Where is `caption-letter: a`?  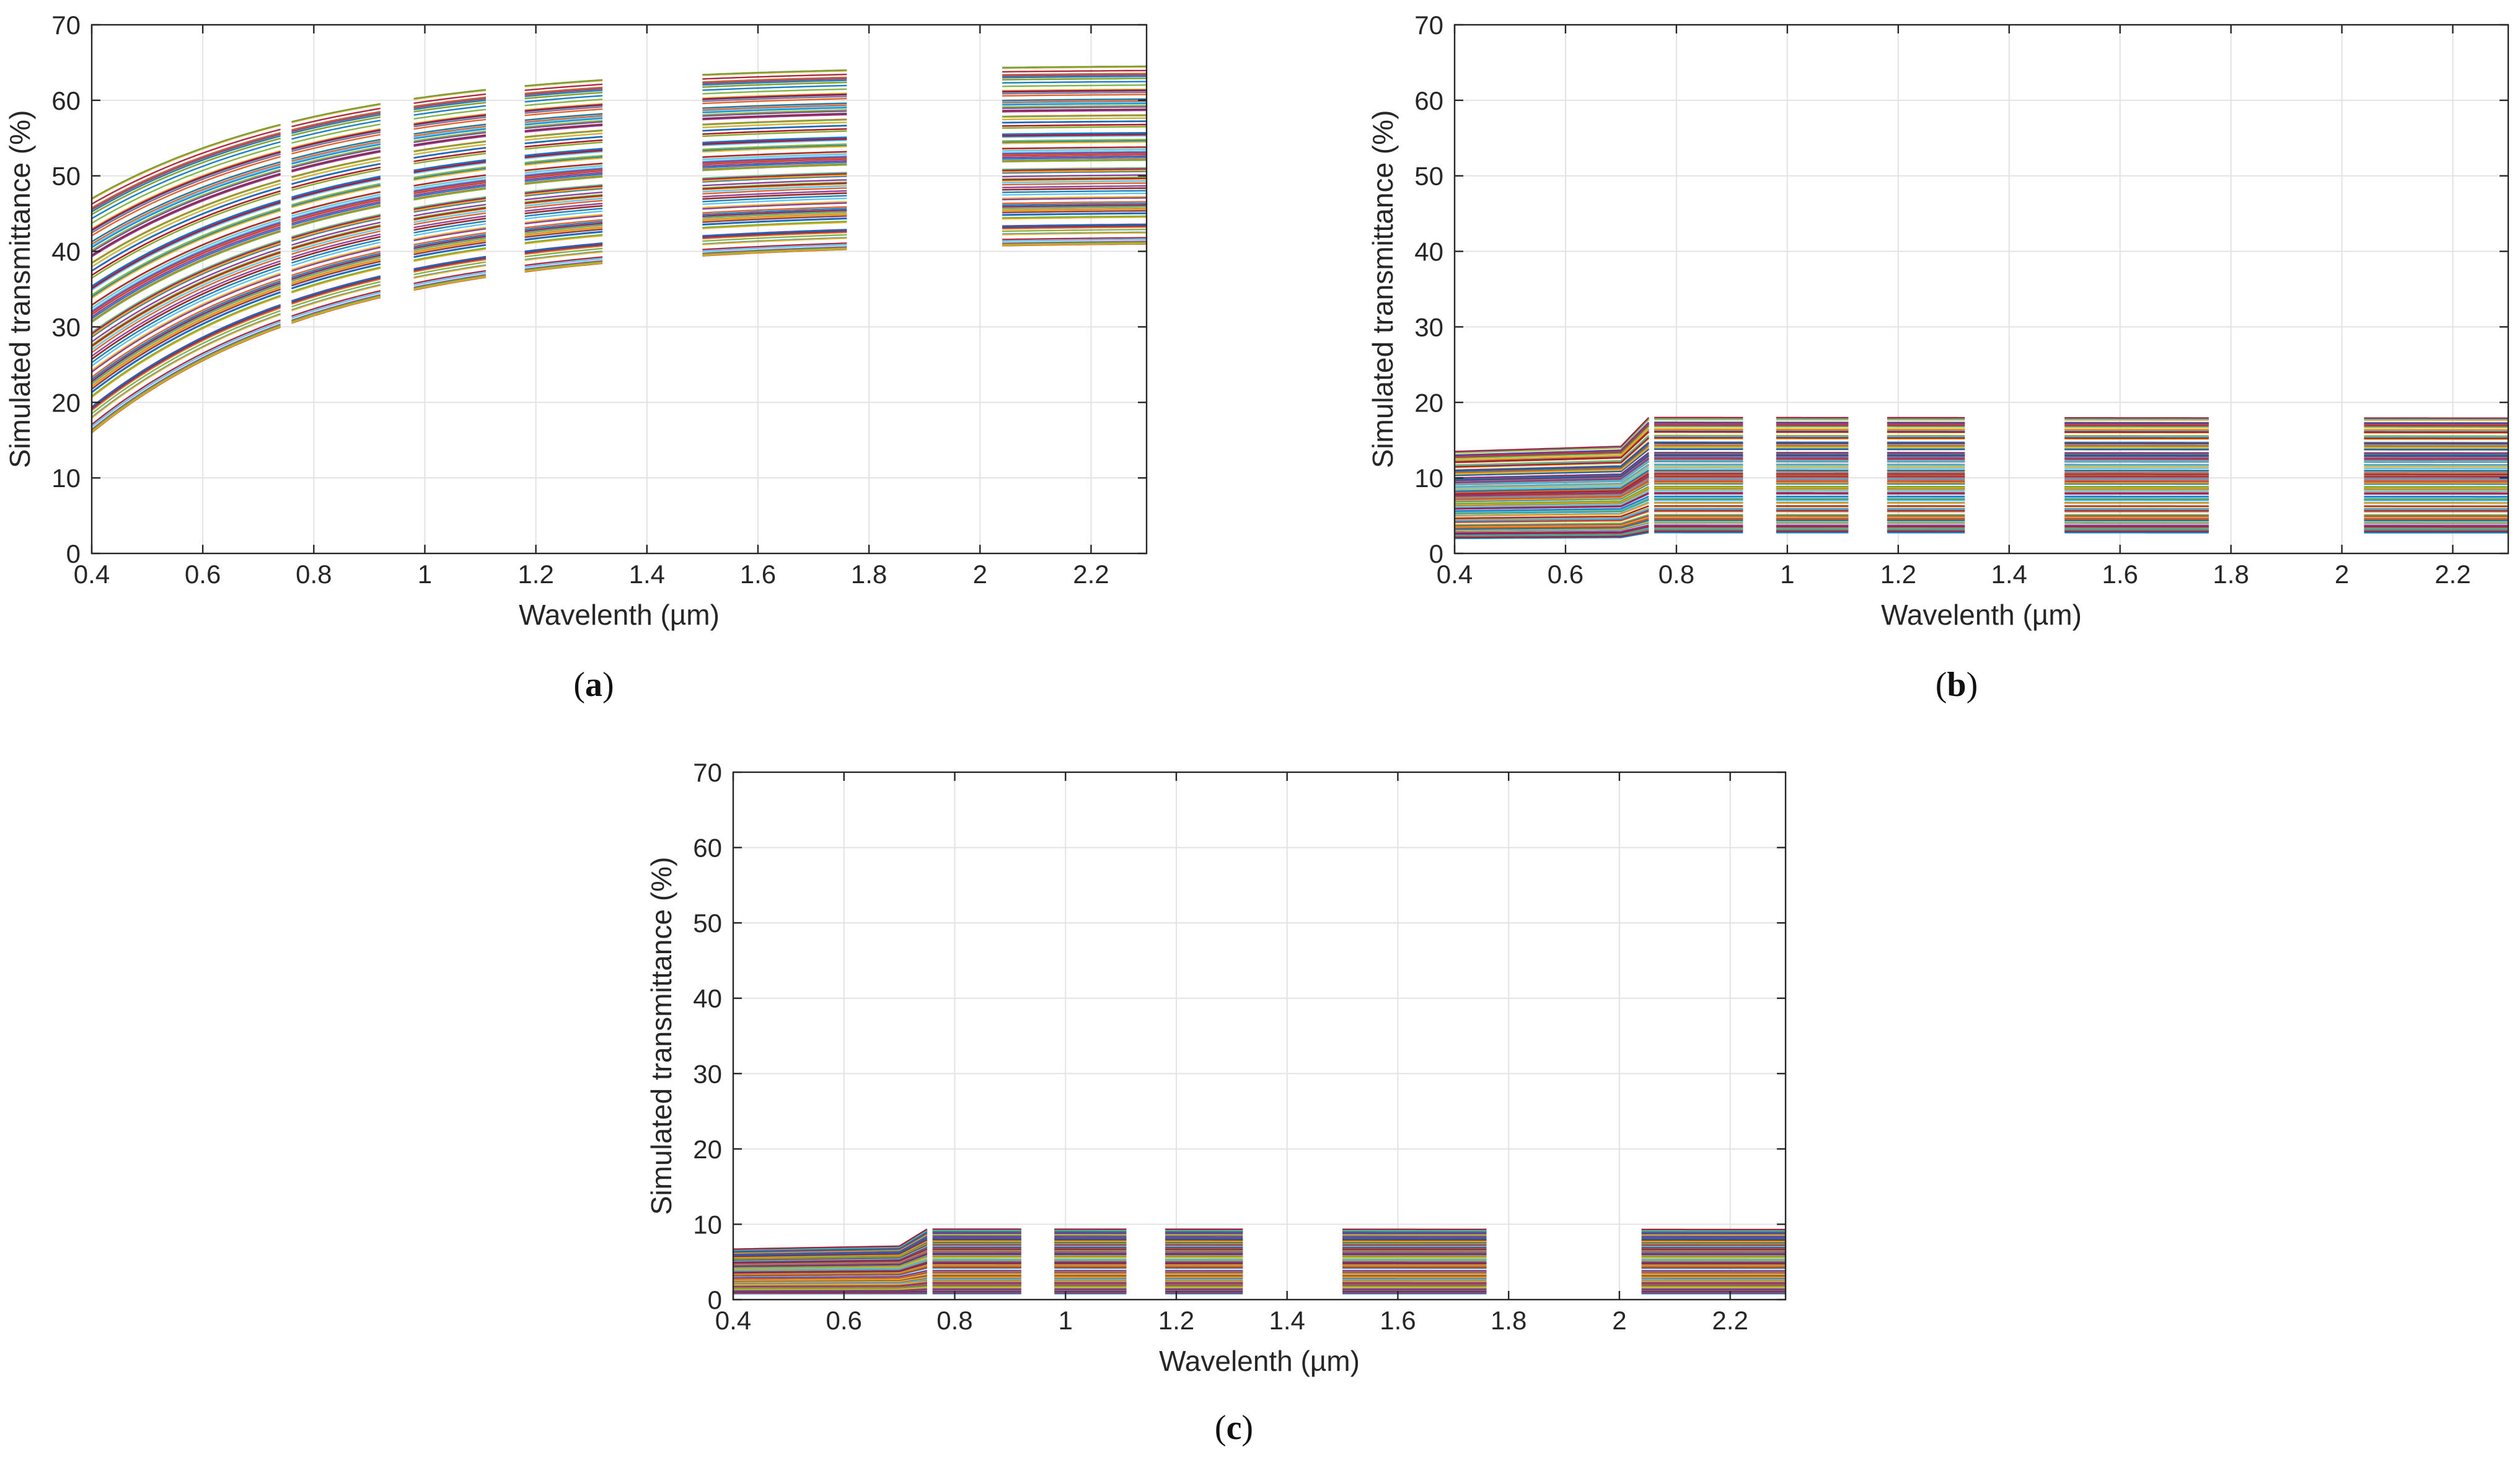 caption-letter: a is located at coordinates (593, 685).